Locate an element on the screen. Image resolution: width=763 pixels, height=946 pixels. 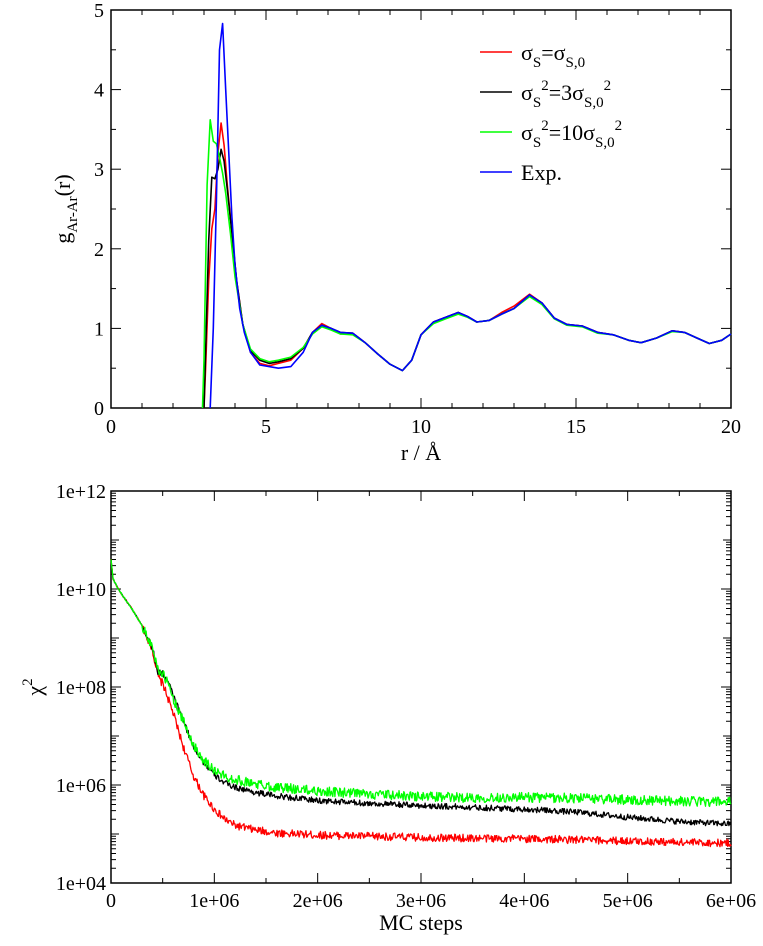
y-tick-label: 5 is located at coordinates (99, 11).